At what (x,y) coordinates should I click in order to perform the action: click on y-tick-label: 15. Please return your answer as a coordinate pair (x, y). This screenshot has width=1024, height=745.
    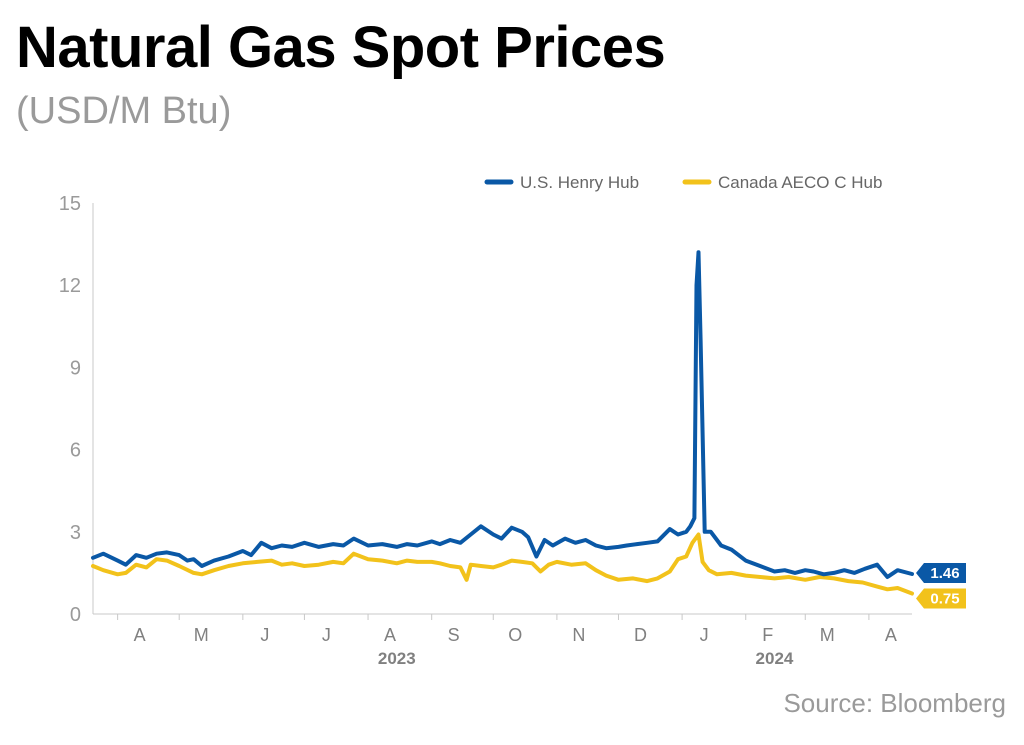
    Looking at the image, I should click on (70, 204).